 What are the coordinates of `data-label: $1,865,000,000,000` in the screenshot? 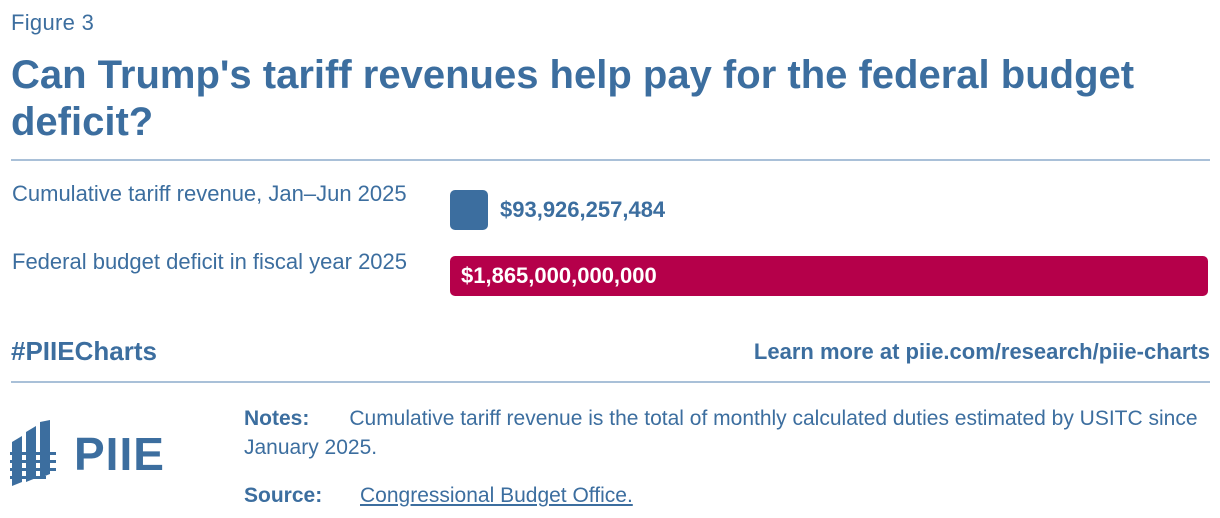 It's located at (559, 275).